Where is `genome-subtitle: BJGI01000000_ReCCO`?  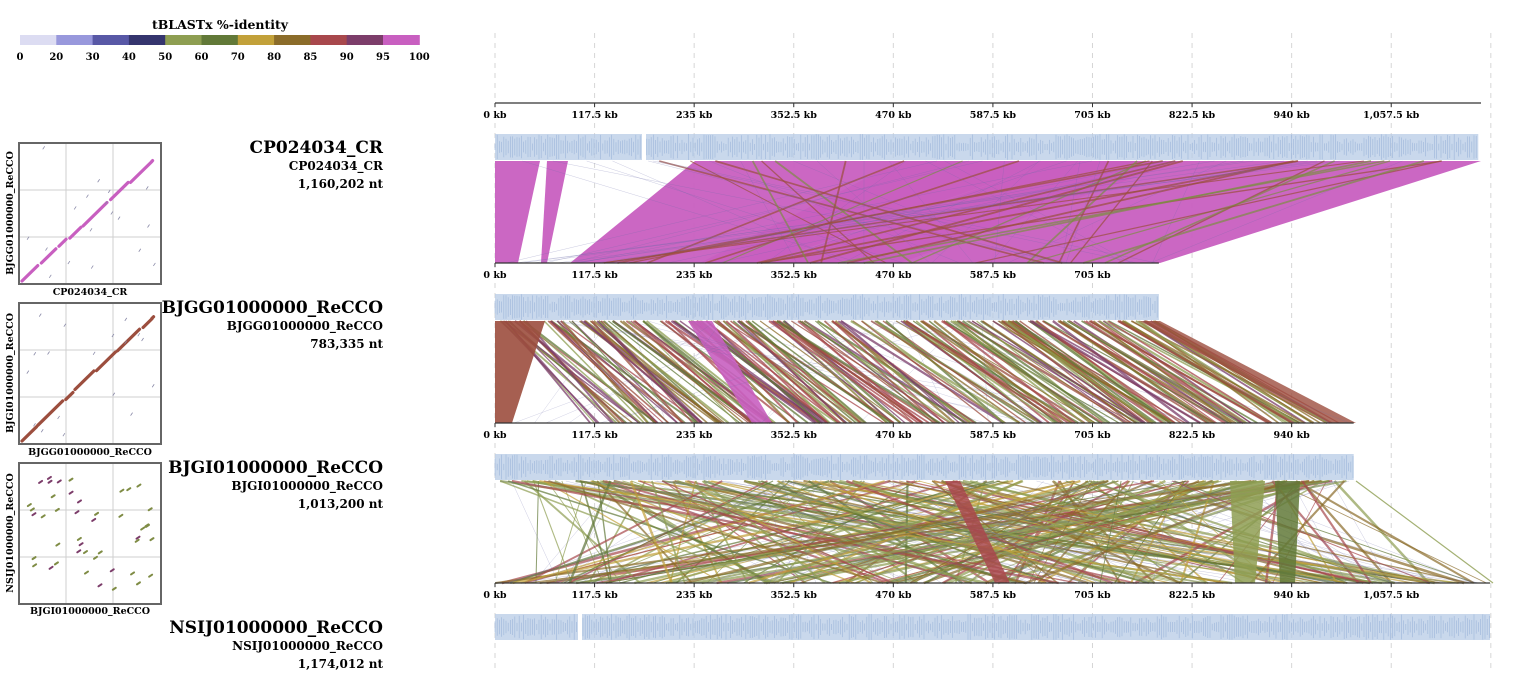
genome-subtitle: BJGI01000000_ReCCO is located at coordinates (307, 486).